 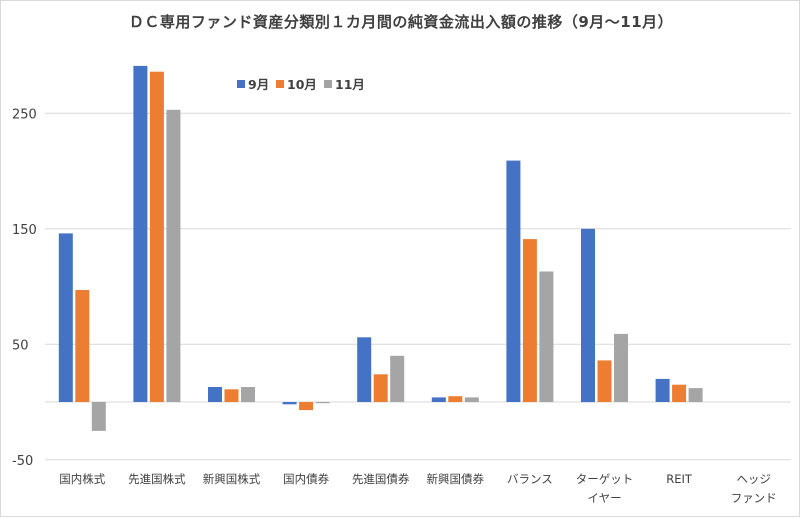 I want to click on x-tick-label: 先進国株式, so click(x=157, y=479).